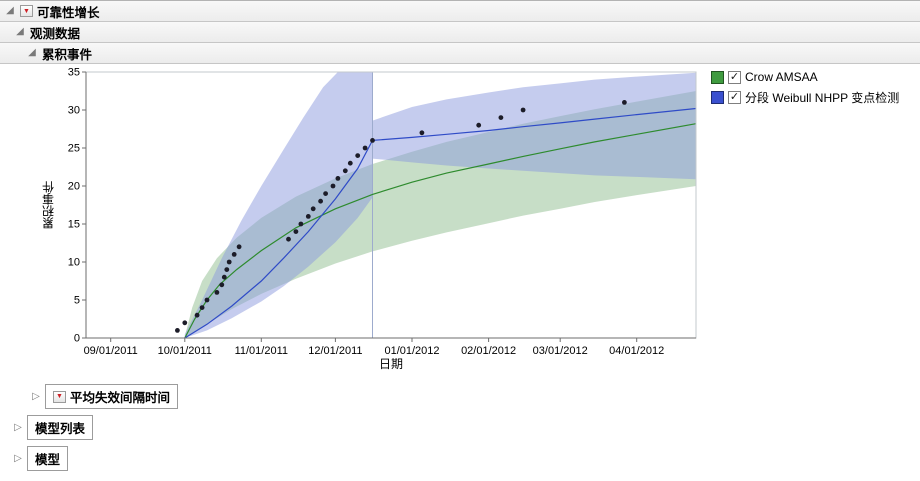 The width and height of the screenshot is (920, 481). I want to click on legend-item-nhpp: ✓ 分段 Weibull NHPP 变点检测, so click(805, 97).